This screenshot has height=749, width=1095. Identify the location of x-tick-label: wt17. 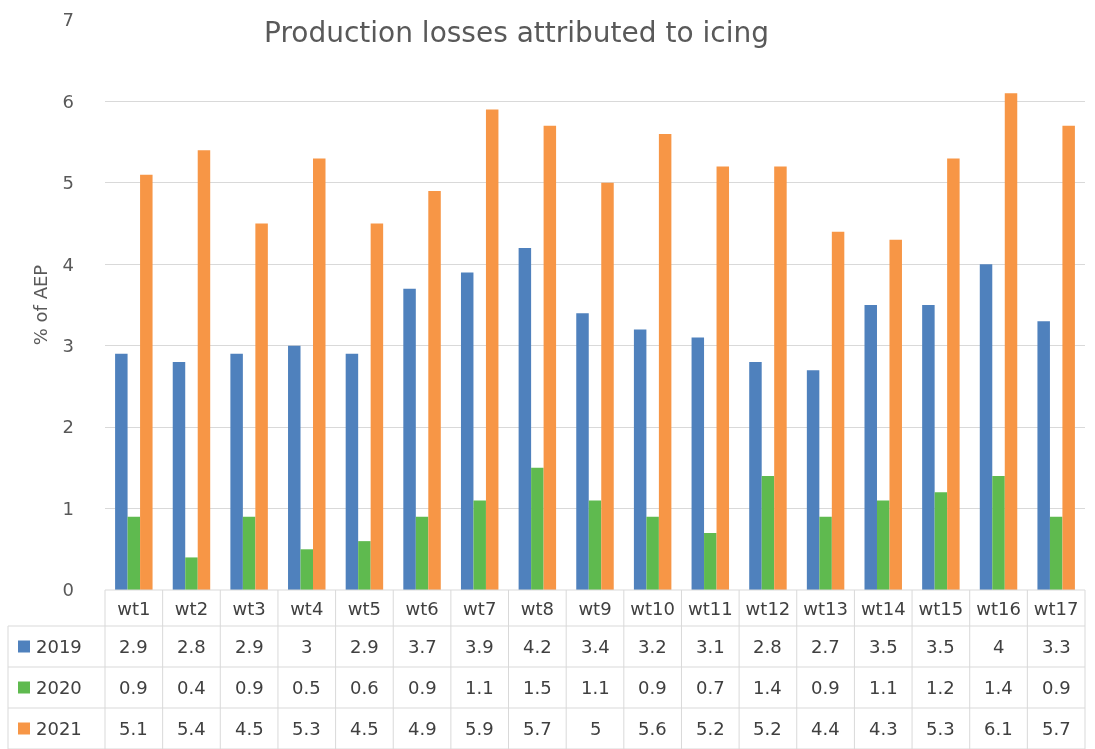
(1056, 608).